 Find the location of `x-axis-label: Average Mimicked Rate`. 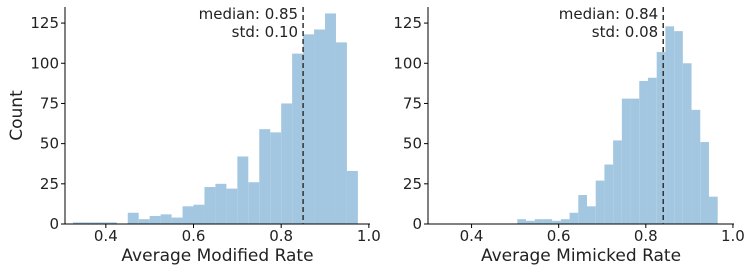

x-axis-label: Average Mimicked Rate is located at coordinates (581, 256).